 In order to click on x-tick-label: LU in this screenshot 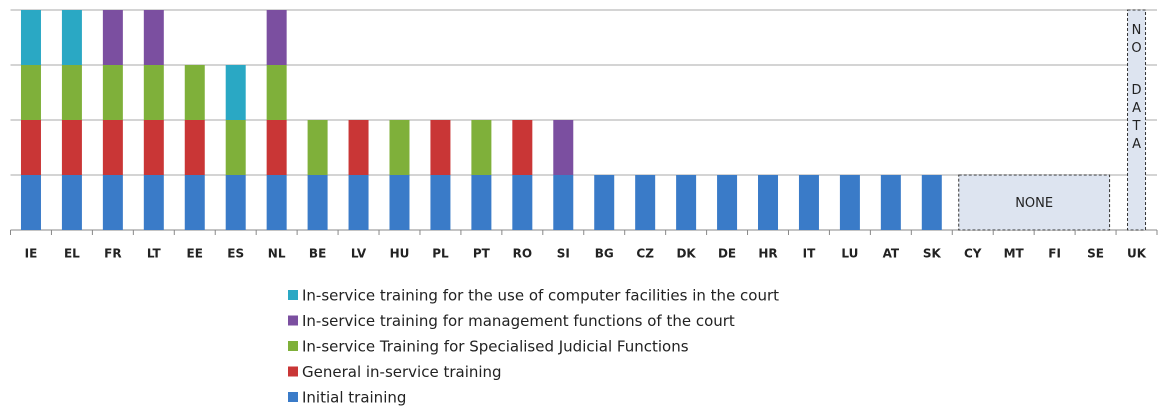, I will do `click(849, 254)`.